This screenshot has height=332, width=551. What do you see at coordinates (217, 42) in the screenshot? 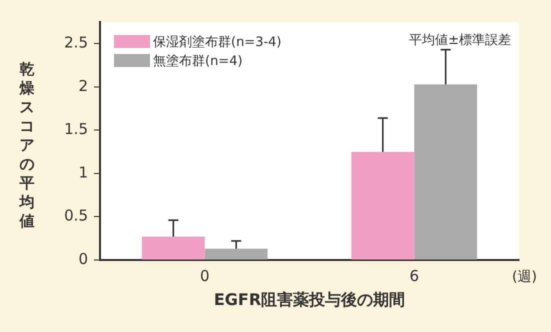
I see `legend-label: 保湿剤塗布群(n=3-4)` at bounding box center [217, 42].